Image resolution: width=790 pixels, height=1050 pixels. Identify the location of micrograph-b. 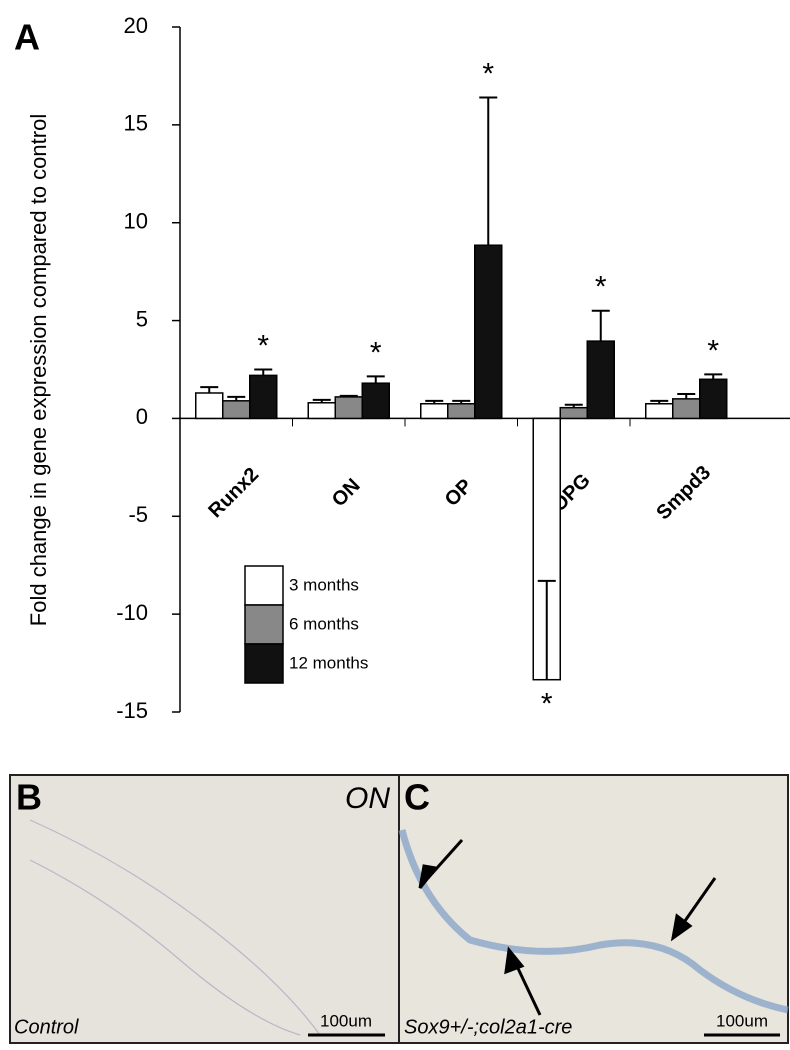
(204, 909).